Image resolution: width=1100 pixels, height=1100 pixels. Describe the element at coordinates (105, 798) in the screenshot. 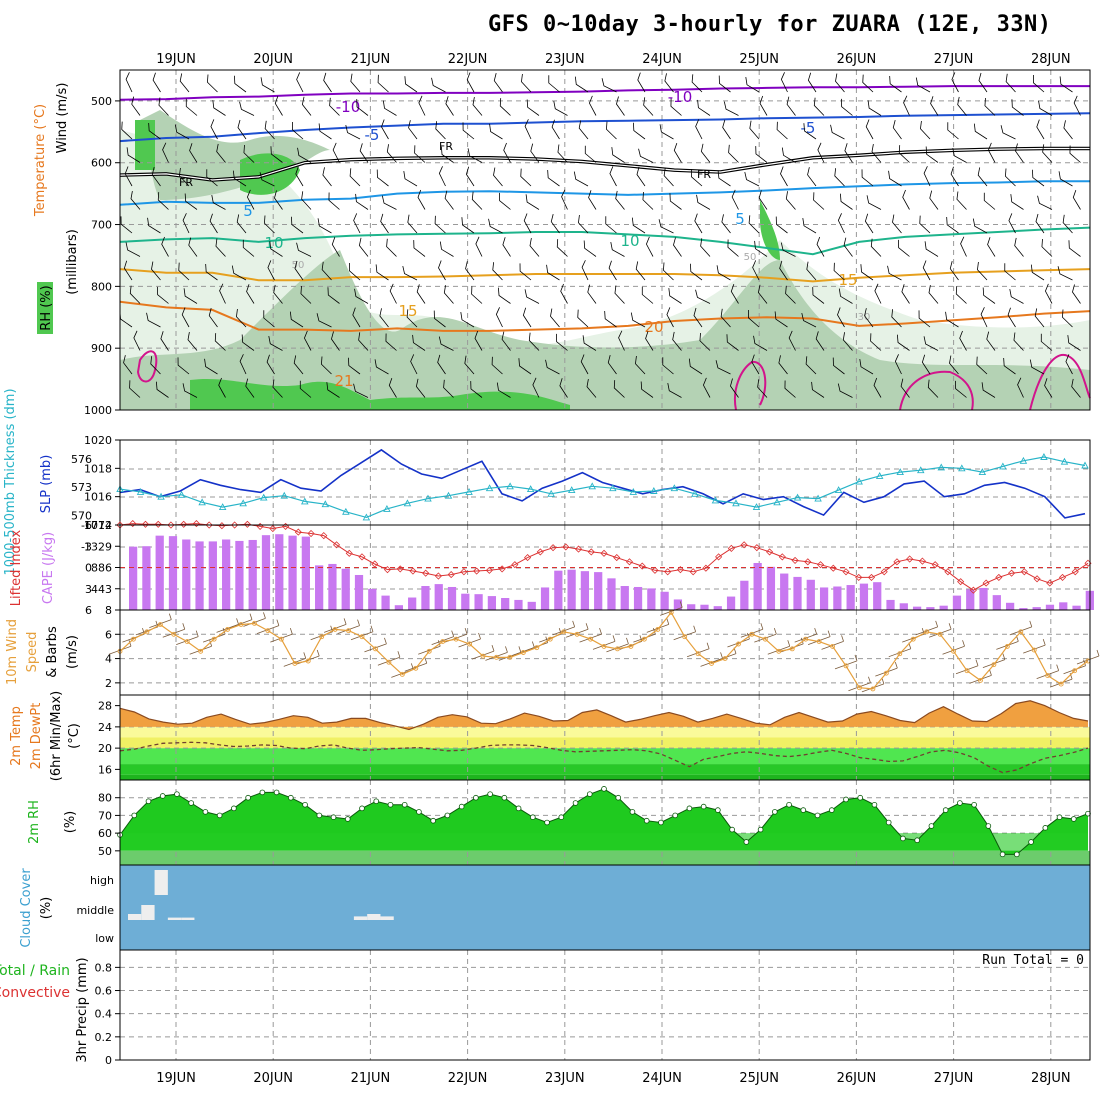

I see `rh-tick-label: 80` at that location.